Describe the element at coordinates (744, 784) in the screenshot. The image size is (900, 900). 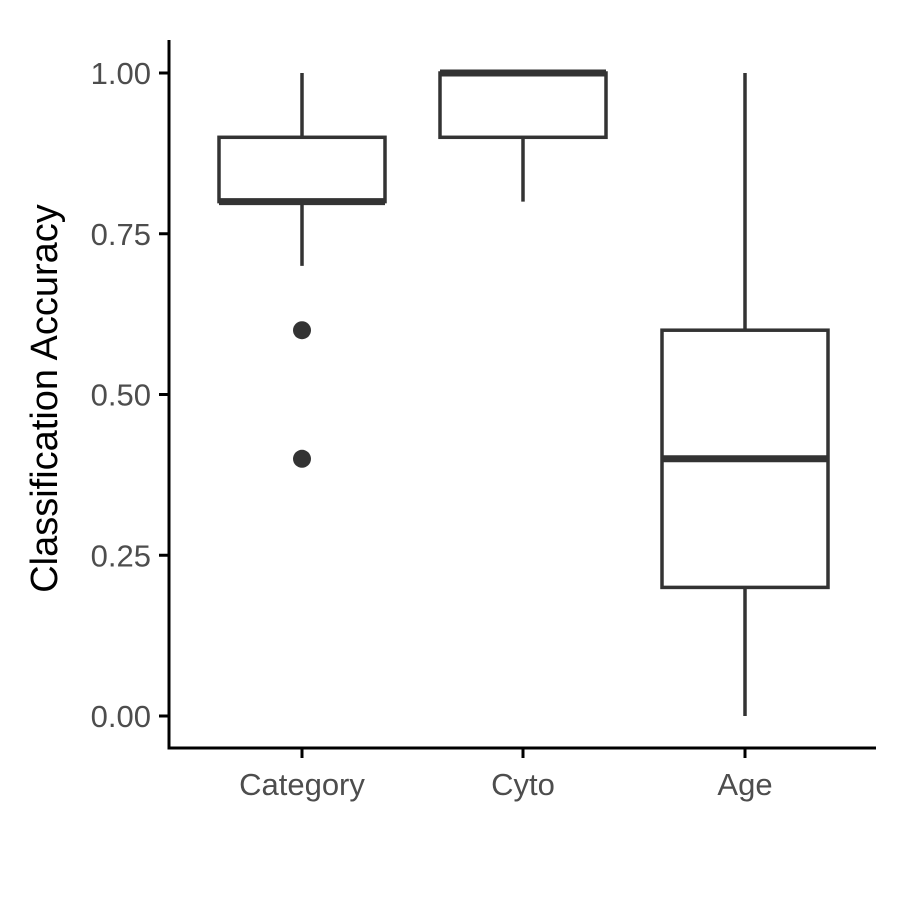
I see `x-tick-label: Age` at that location.